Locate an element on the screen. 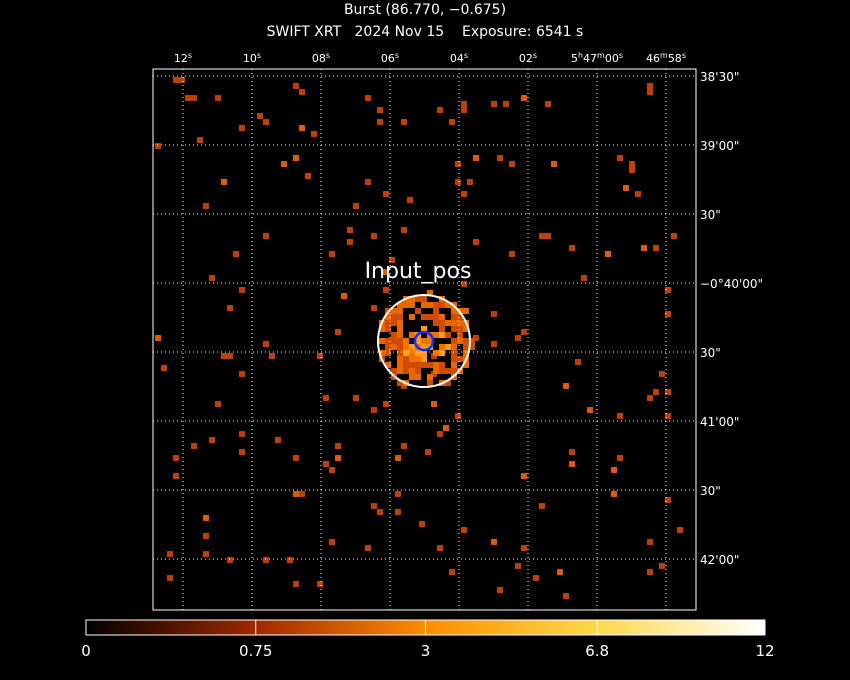 This screenshot has height=680, width=850. ra-tick-part: 46 is located at coordinates (653, 58).